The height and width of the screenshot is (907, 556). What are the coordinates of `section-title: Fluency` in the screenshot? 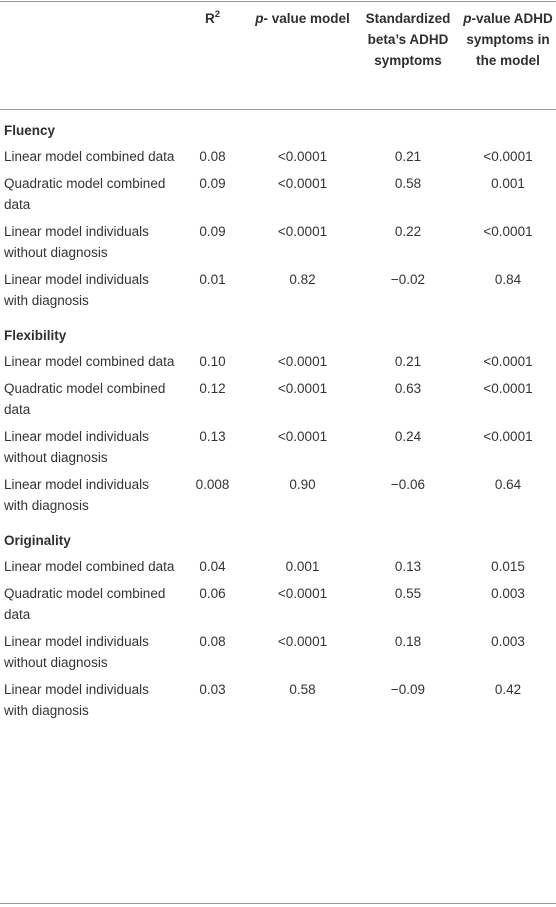 It's located at (30, 130).